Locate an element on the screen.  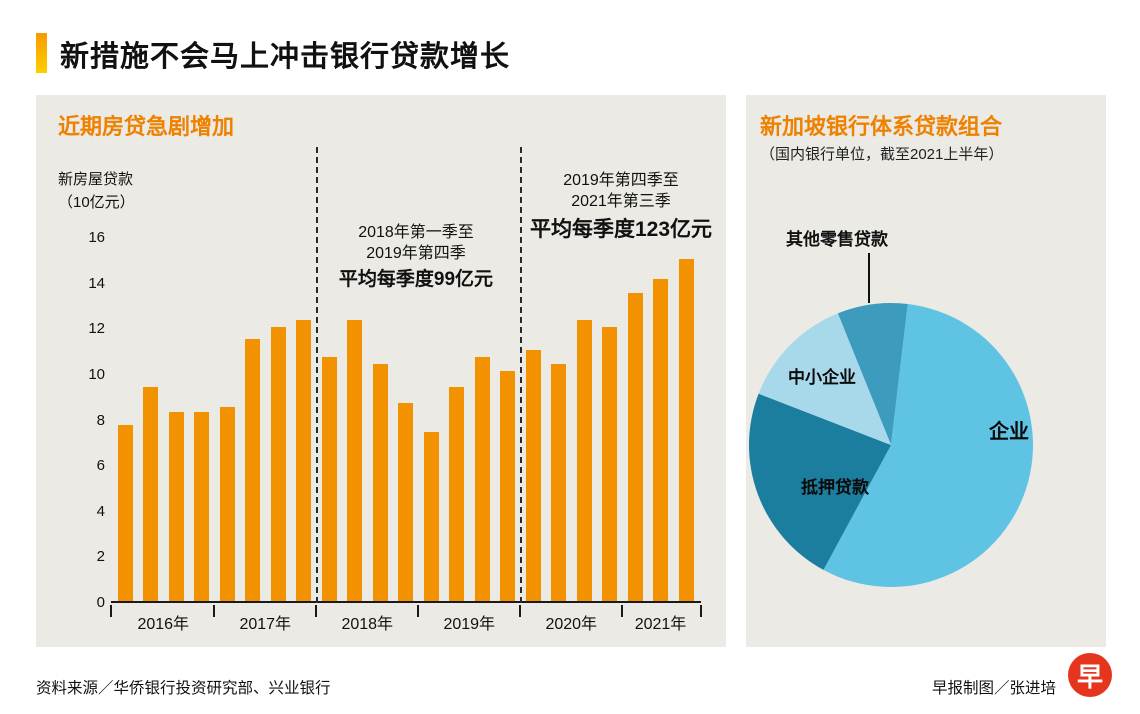
y-tick-label: 14 is located at coordinates (96, 283).